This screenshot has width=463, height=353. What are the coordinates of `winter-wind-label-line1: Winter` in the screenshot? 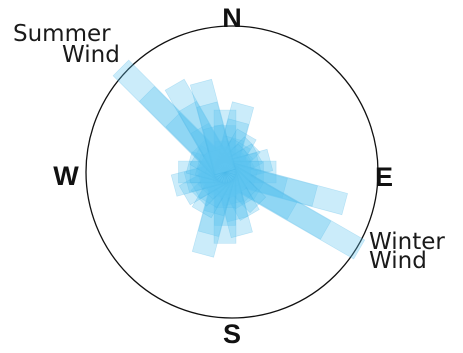 It's located at (407, 242).